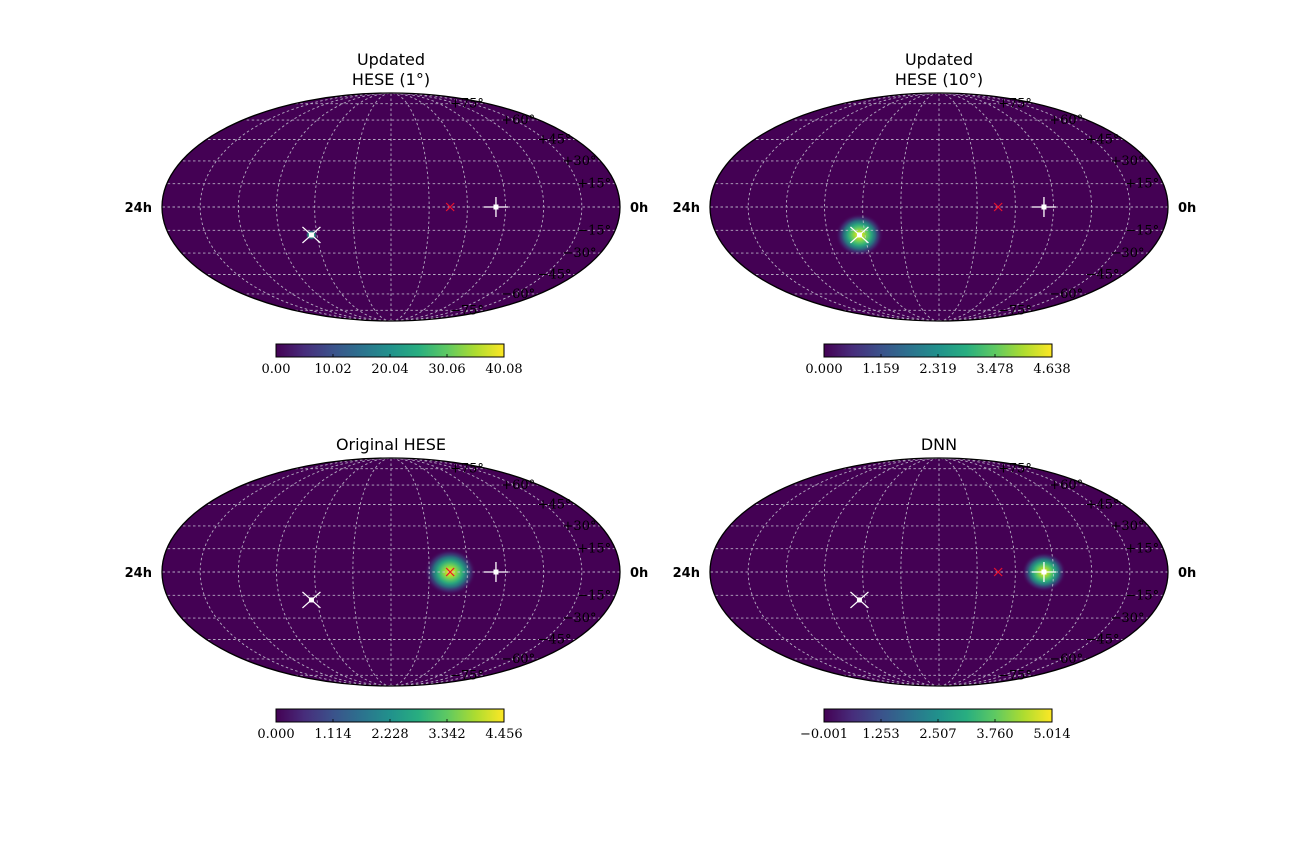 The width and height of the screenshot is (1296, 868). What do you see at coordinates (392, 360) in the screenshot?
I see `colorbar: 0.00 10.02 20.04 30.06 40.08` at bounding box center [392, 360].